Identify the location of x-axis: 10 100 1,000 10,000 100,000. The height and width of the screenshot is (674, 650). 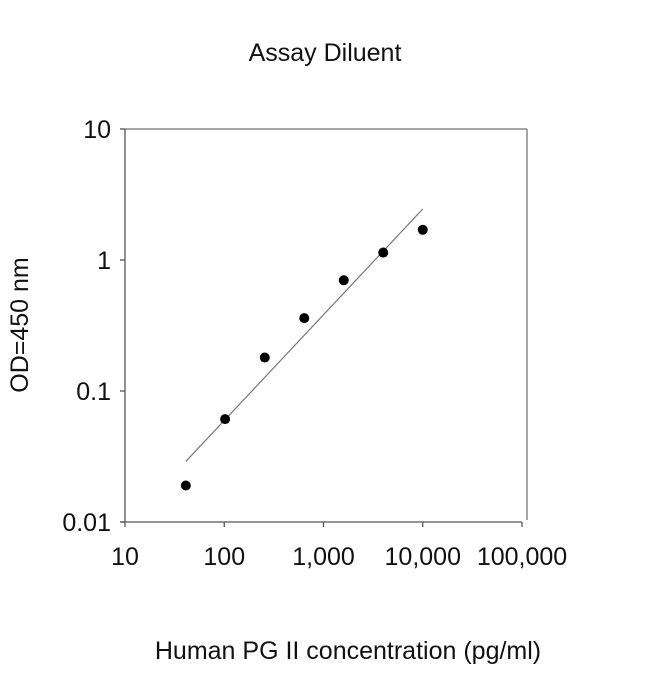
(339, 546).